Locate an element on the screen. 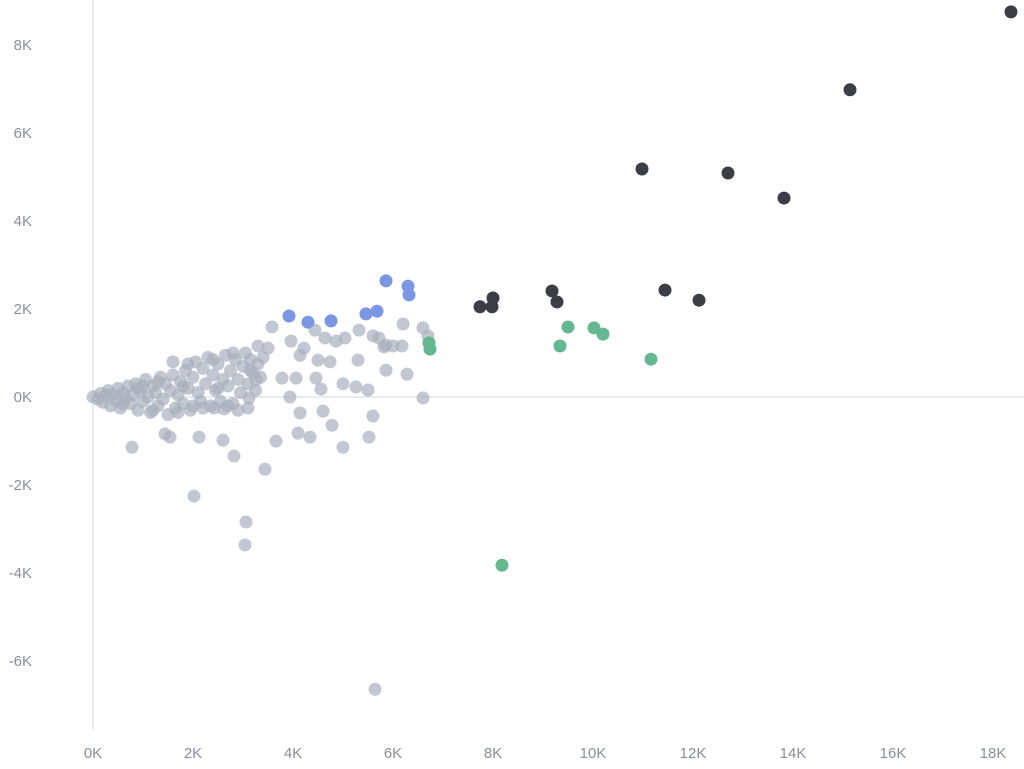 Image resolution: width=1024 pixels, height=769 pixels. y-tick-label: 2K is located at coordinates (23, 309).